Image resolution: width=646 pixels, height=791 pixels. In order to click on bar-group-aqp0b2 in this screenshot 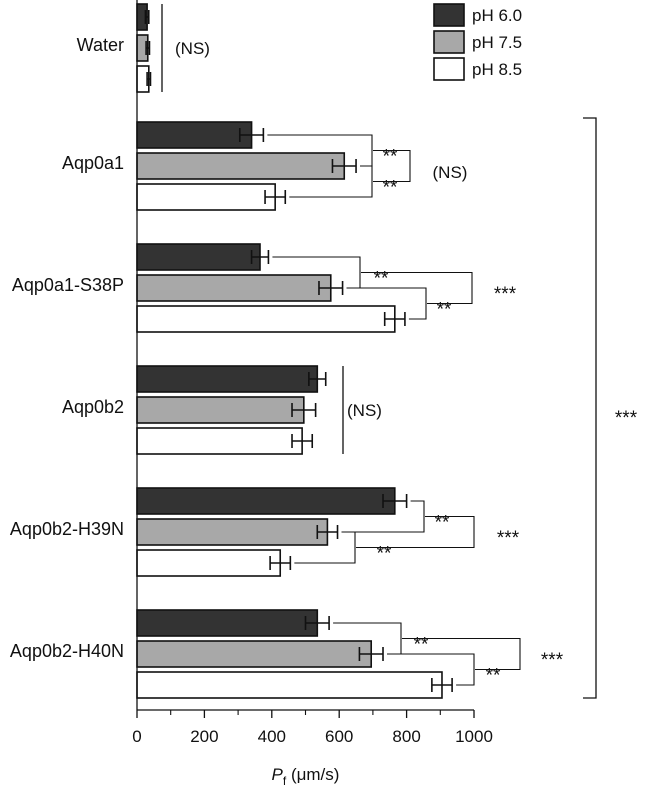, I will do `click(231, 410)`.